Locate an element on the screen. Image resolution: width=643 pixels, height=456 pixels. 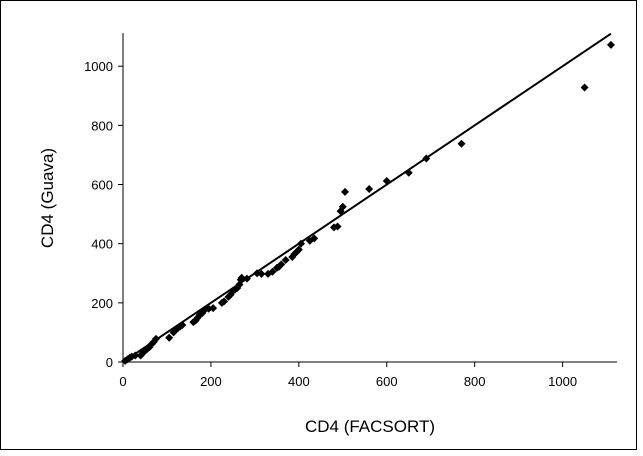
y-tick-label: 200 is located at coordinates (102, 303).